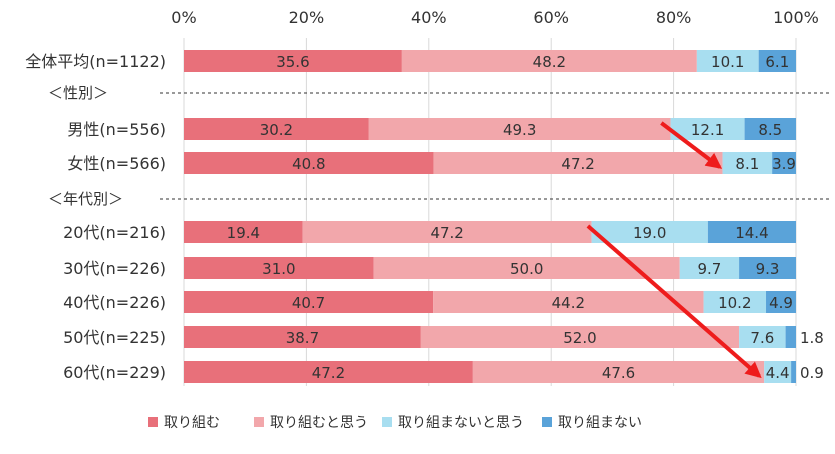 The height and width of the screenshot is (454, 835). I want to click on data-label: 47.6, so click(618, 373).